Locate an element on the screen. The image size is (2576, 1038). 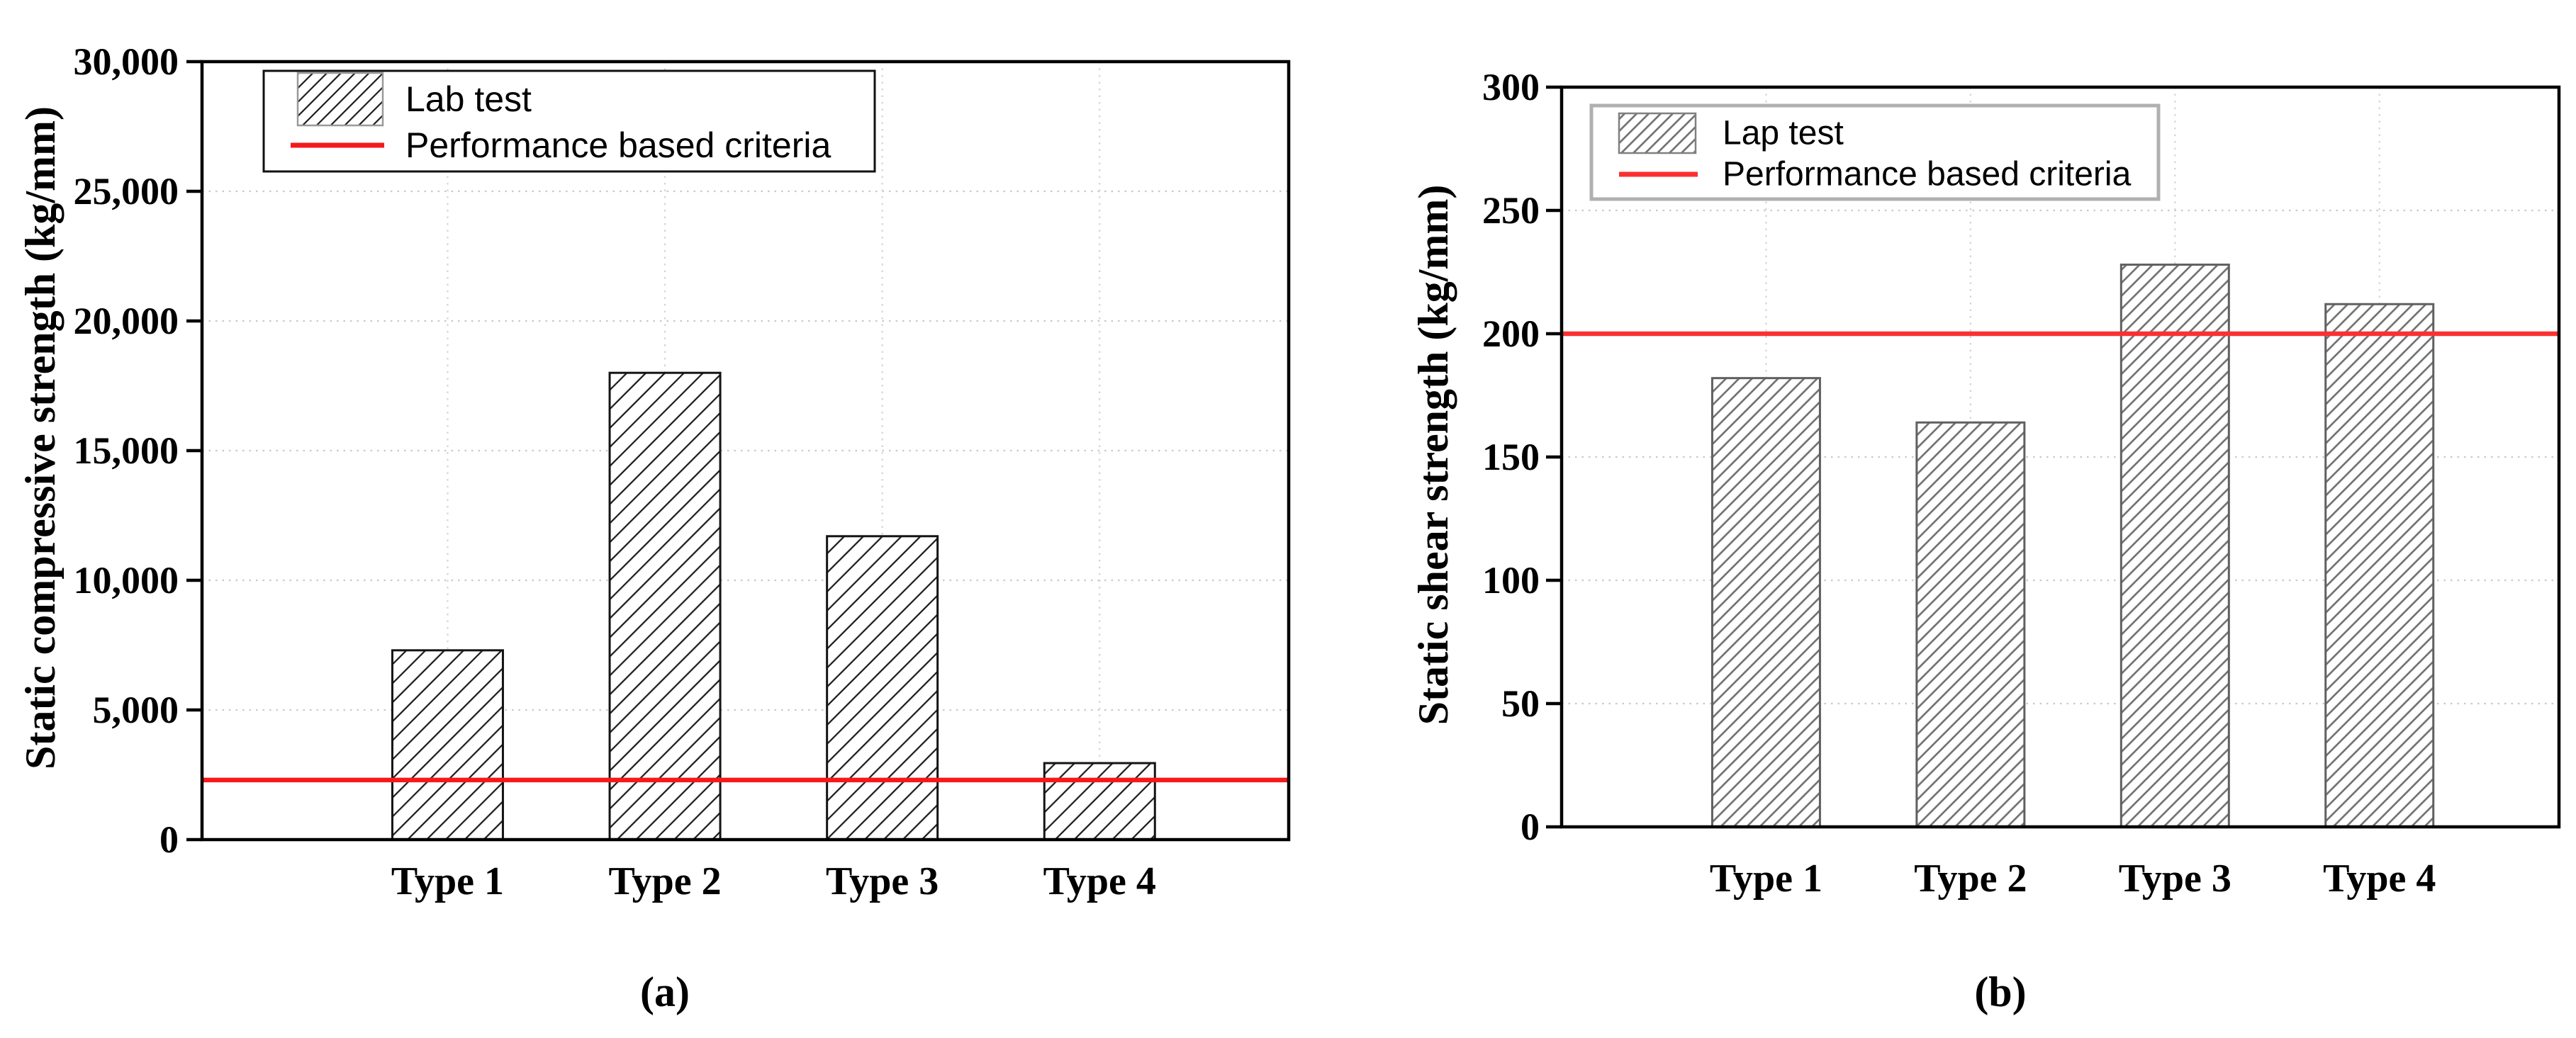
svg-text: 200 is located at coordinates (1511, 333).